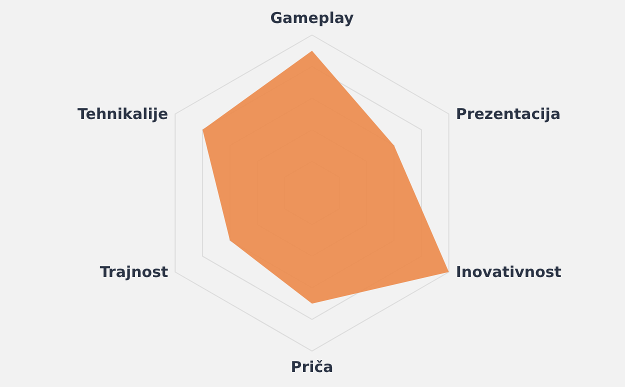  Describe the element at coordinates (134, 272) in the screenshot. I see `spoke-label: Trajnost` at that location.